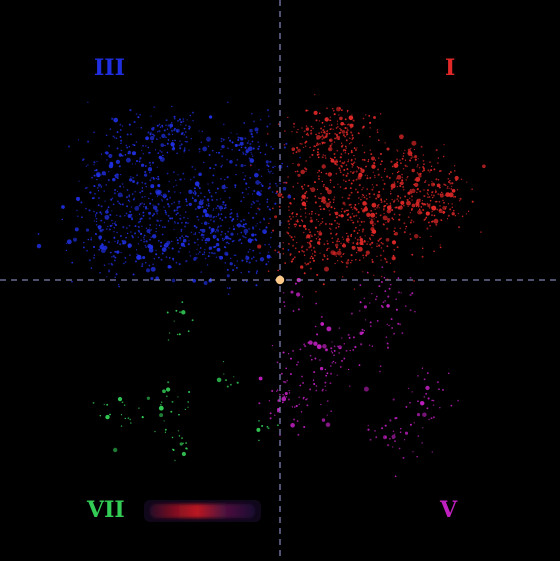  Describe the element at coordinates (280, 280) in the screenshot. I see `origin-marker` at that location.